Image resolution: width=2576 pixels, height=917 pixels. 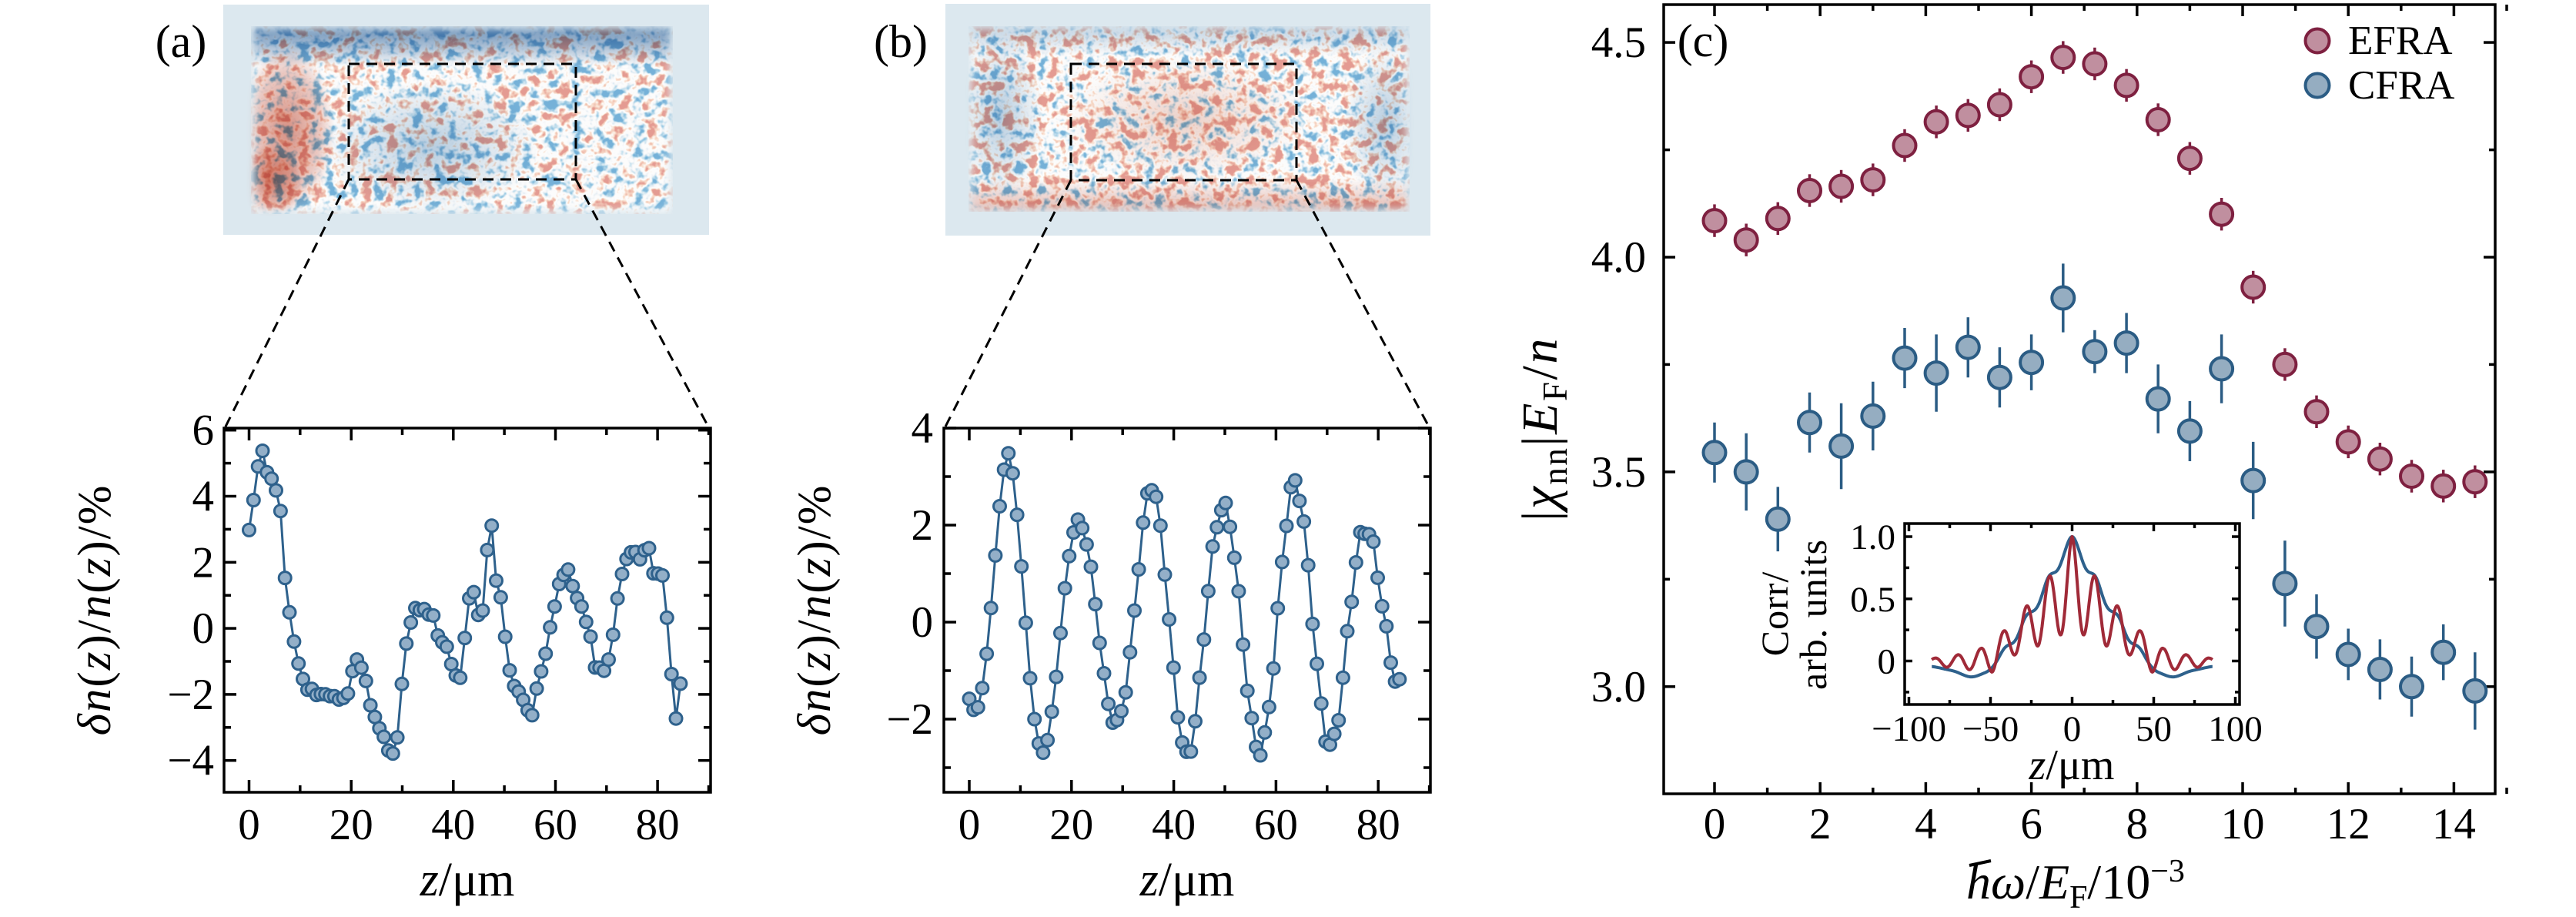 I want to click on svg-text: 0.5, so click(x=1872, y=600).